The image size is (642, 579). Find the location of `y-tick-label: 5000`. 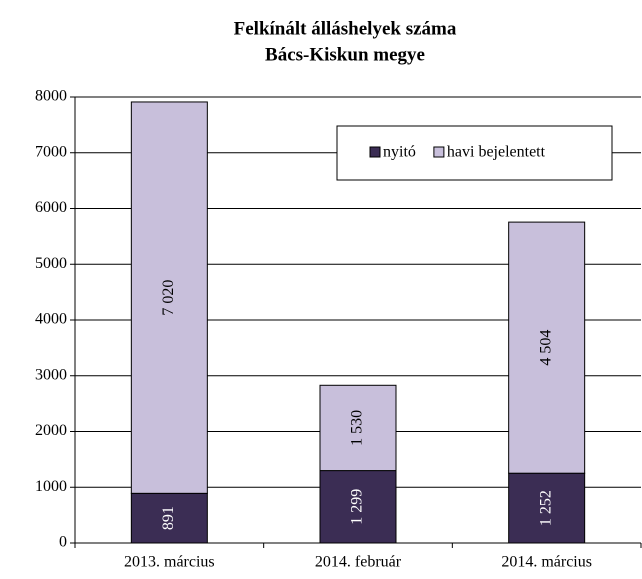

y-tick-label: 5000 is located at coordinates (51, 263).